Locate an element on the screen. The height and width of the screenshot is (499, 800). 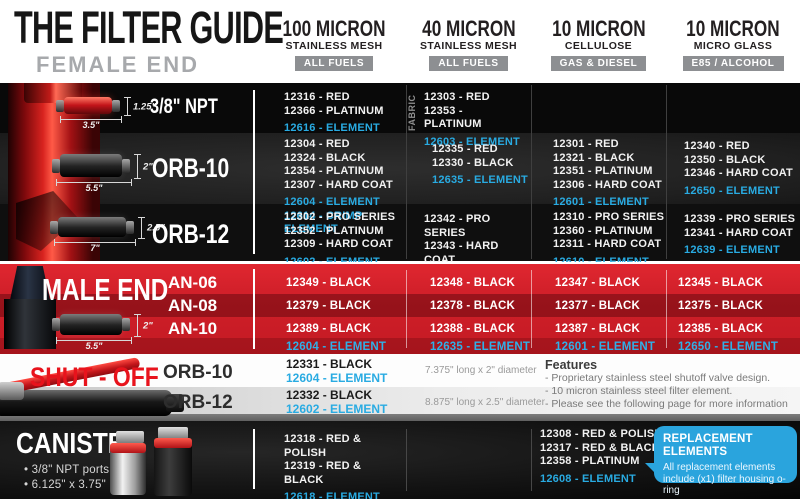
media-type: STAINLESS MESH is located at coordinates (468, 46).